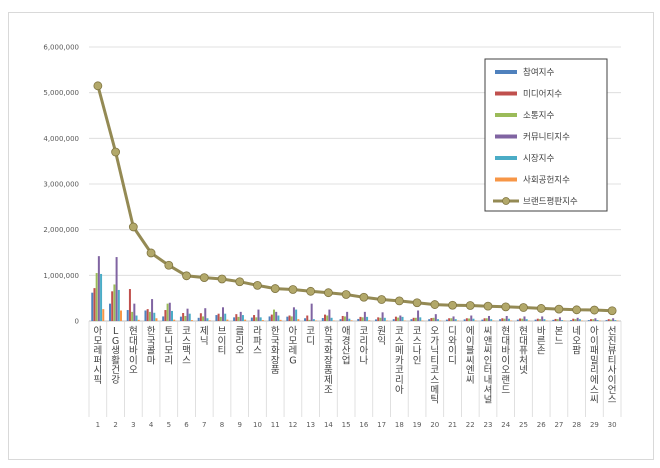 This screenshot has width=660, height=468. What do you see at coordinates (204, 425) in the screenshot?
I see `rank-label: 7` at bounding box center [204, 425].